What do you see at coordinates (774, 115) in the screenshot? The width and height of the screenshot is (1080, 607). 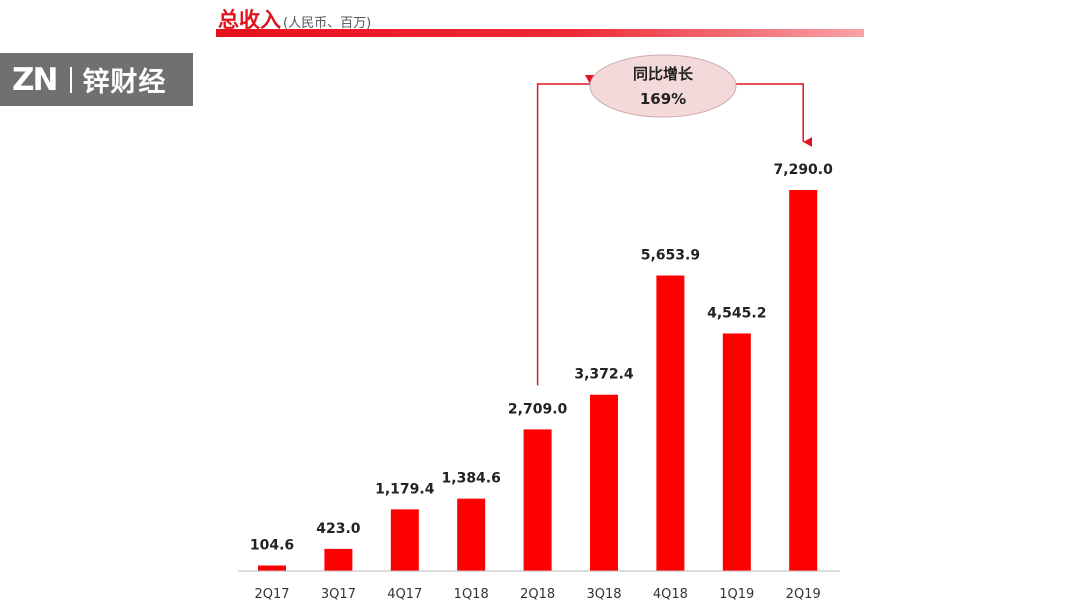 I see `growth-arrow-target` at bounding box center [774, 115].